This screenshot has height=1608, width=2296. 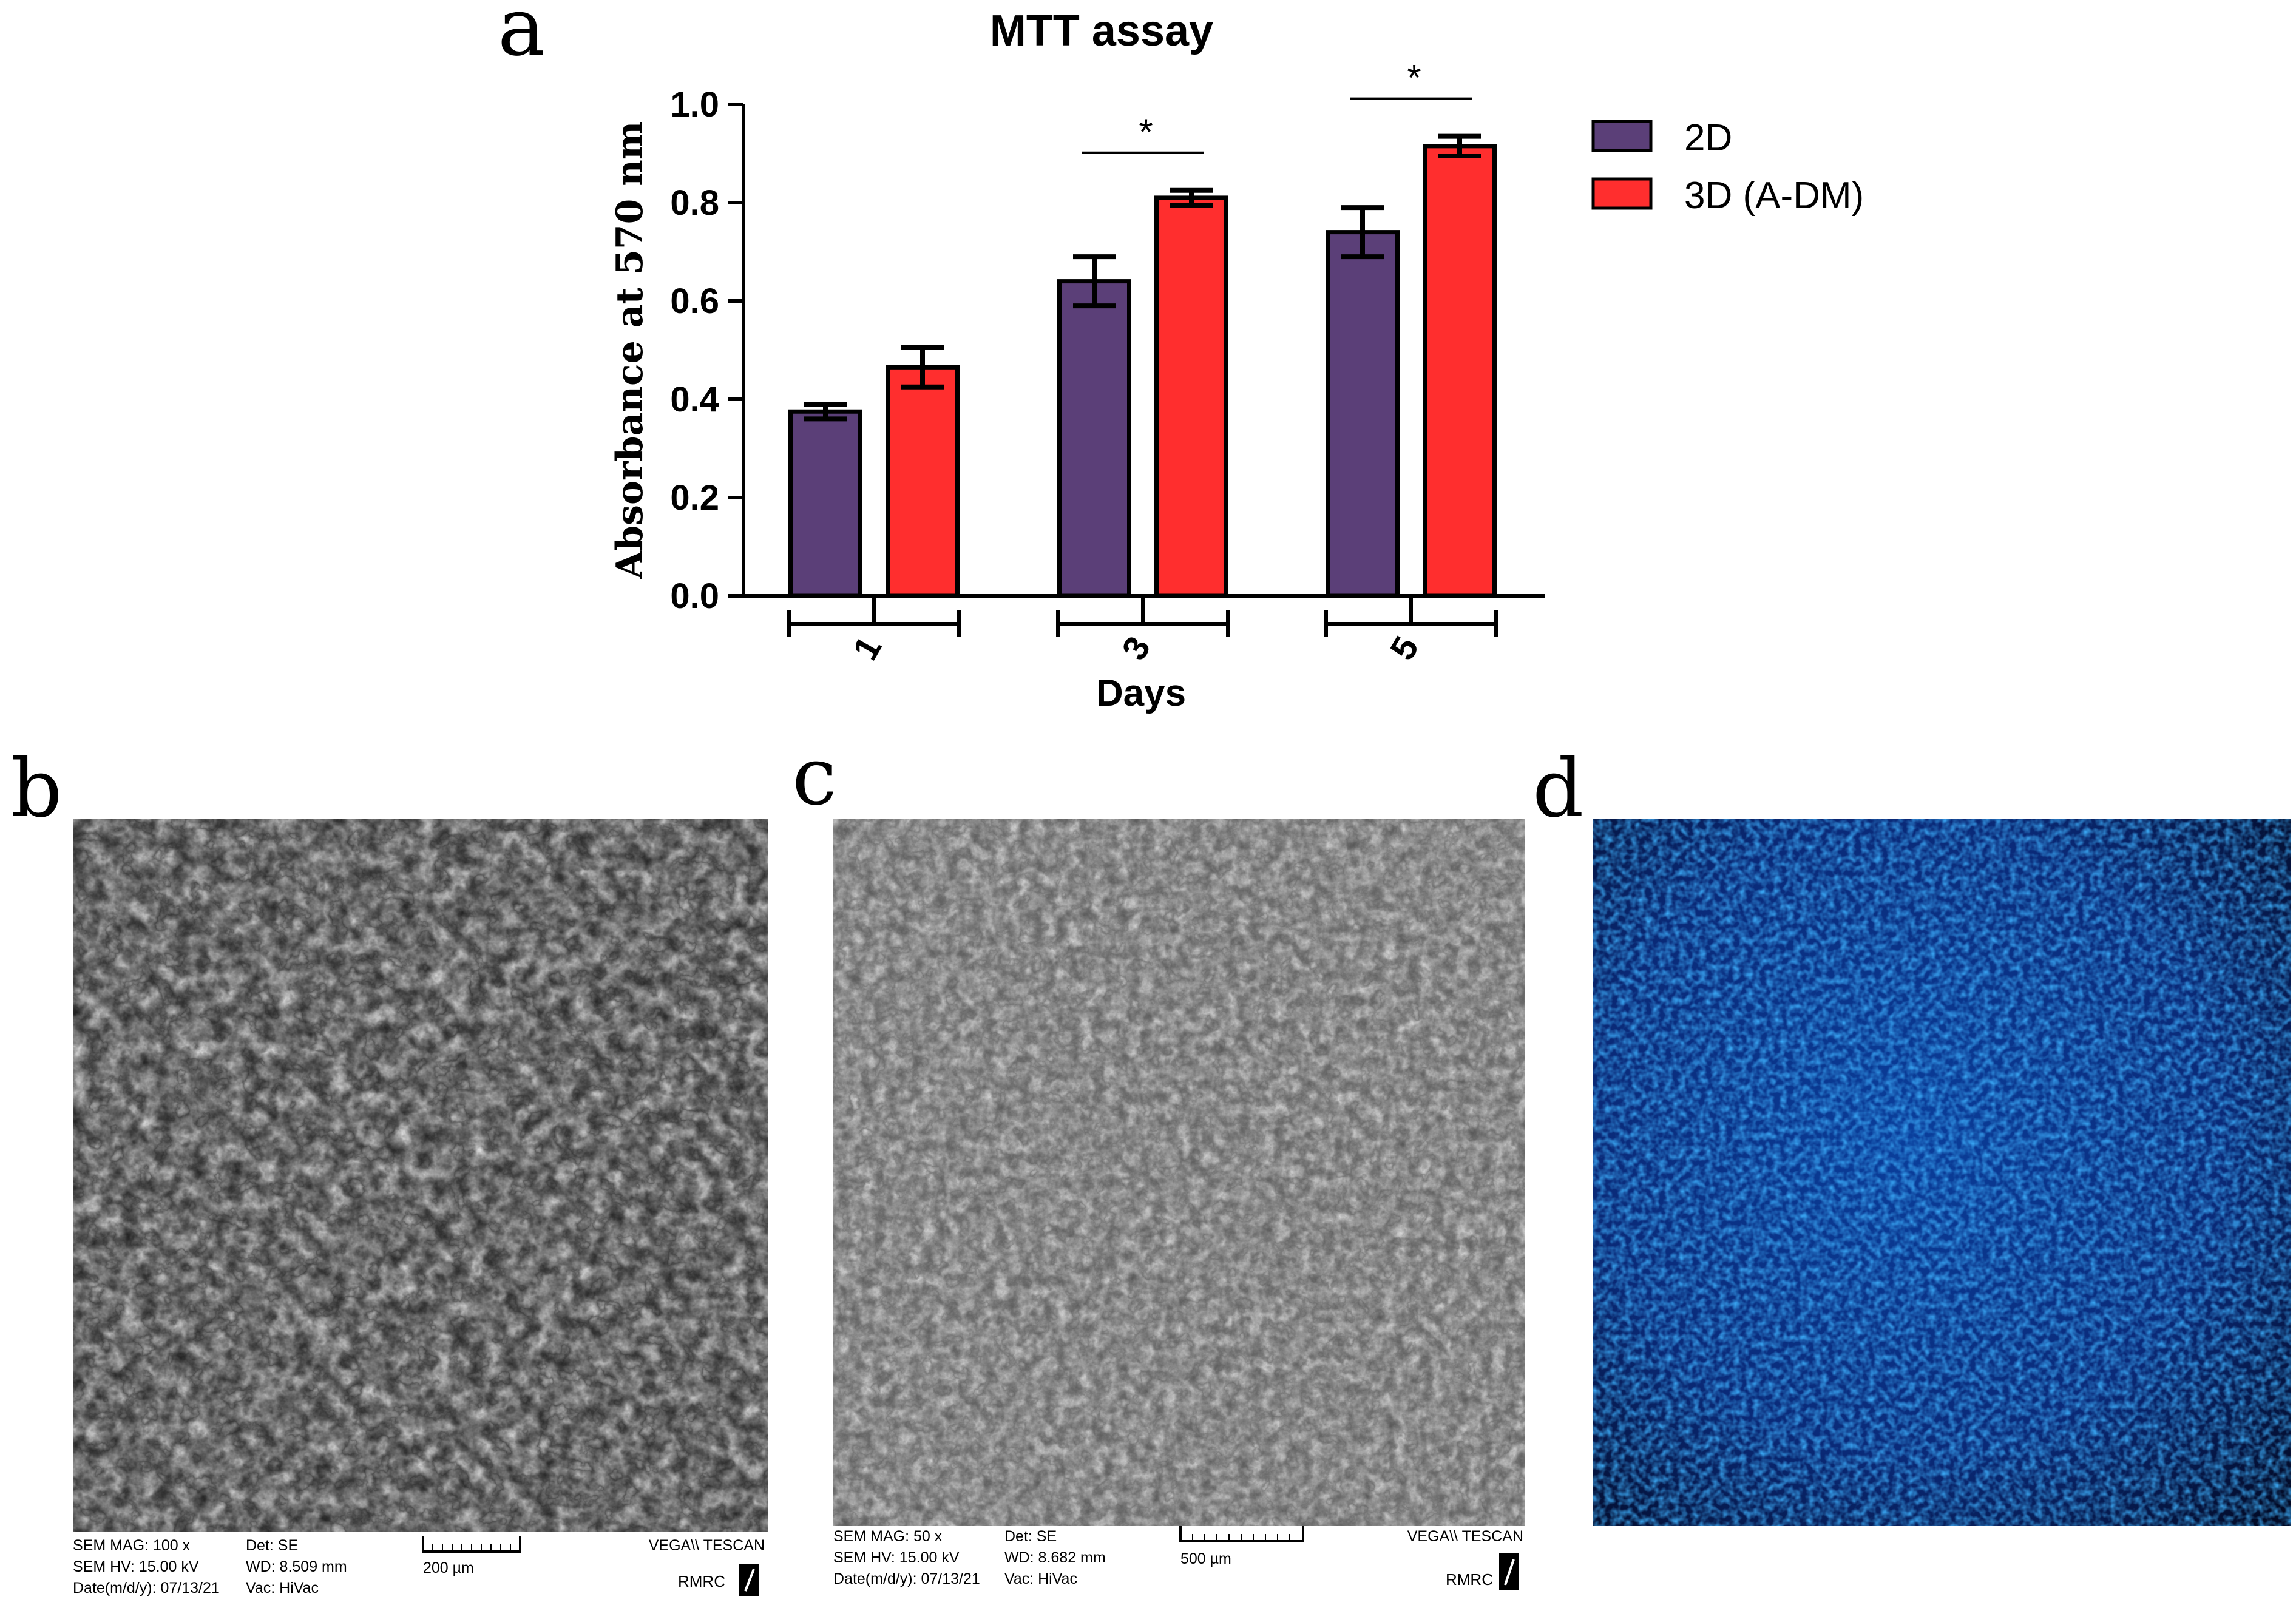 What do you see at coordinates (1465, 1536) in the screenshot?
I see `vendor-c: VEGA\\ TESCAN` at bounding box center [1465, 1536].